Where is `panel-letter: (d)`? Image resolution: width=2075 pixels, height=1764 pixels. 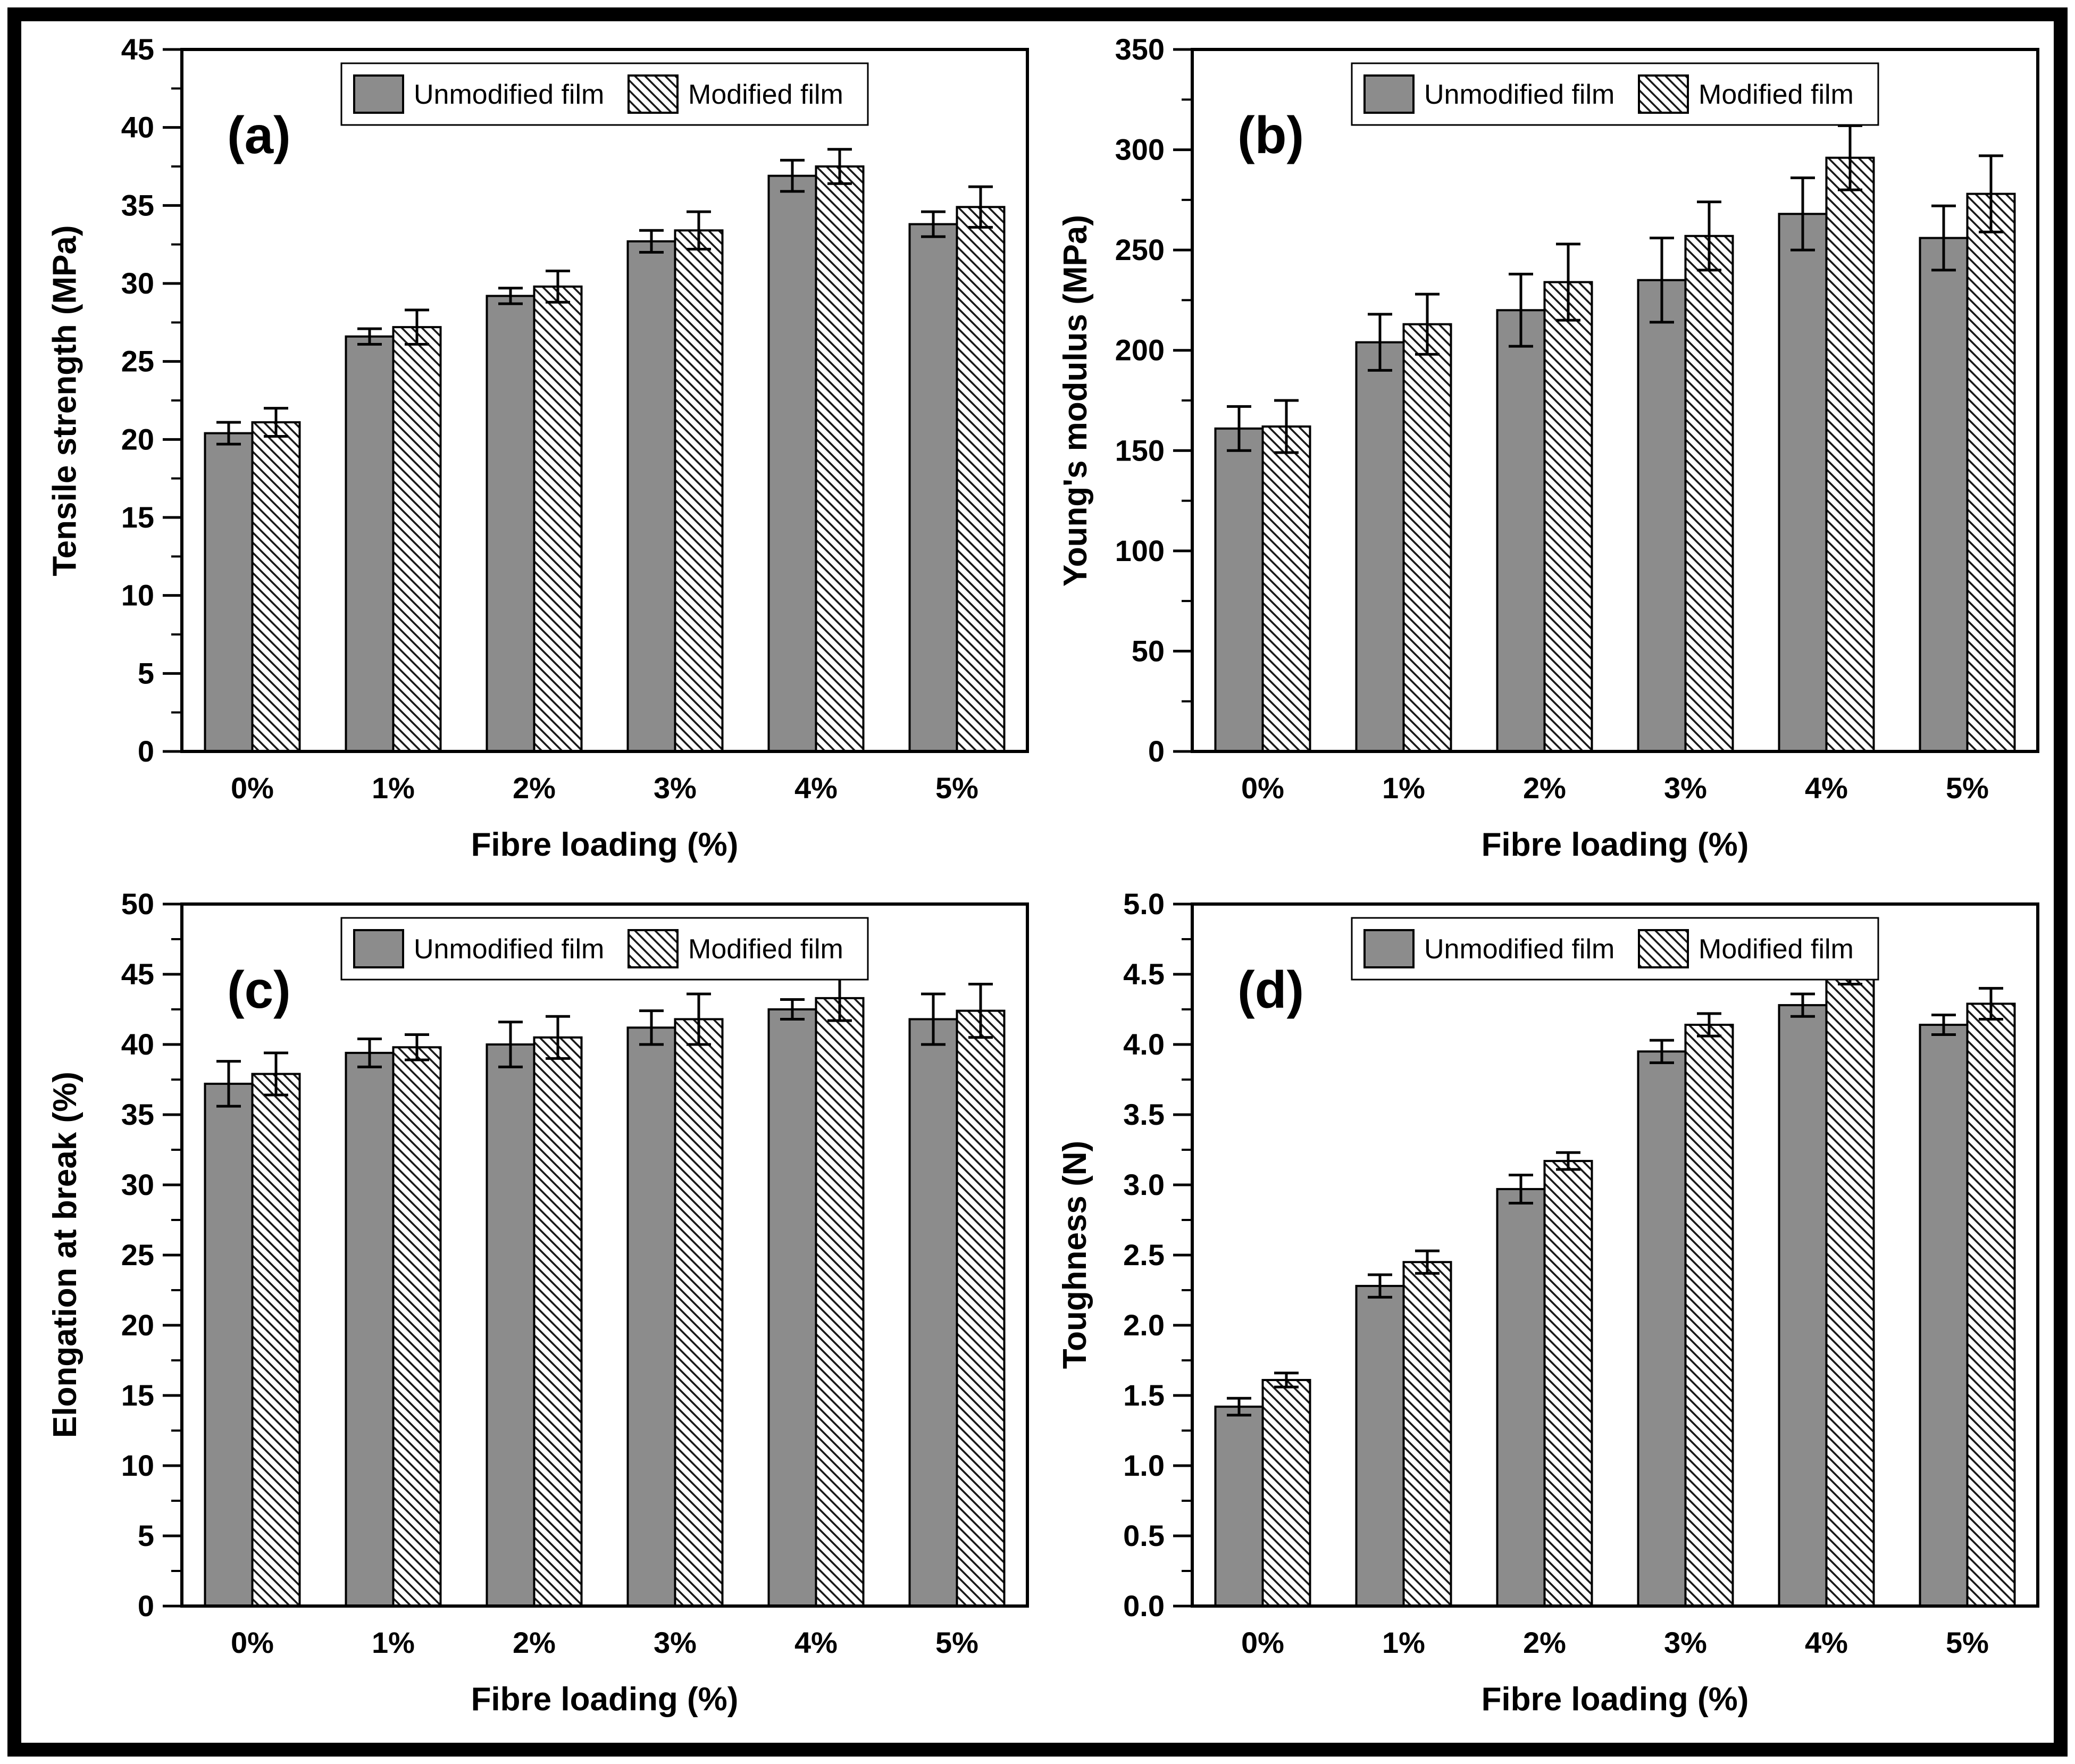 panel-letter: (d) is located at coordinates (1270, 989).